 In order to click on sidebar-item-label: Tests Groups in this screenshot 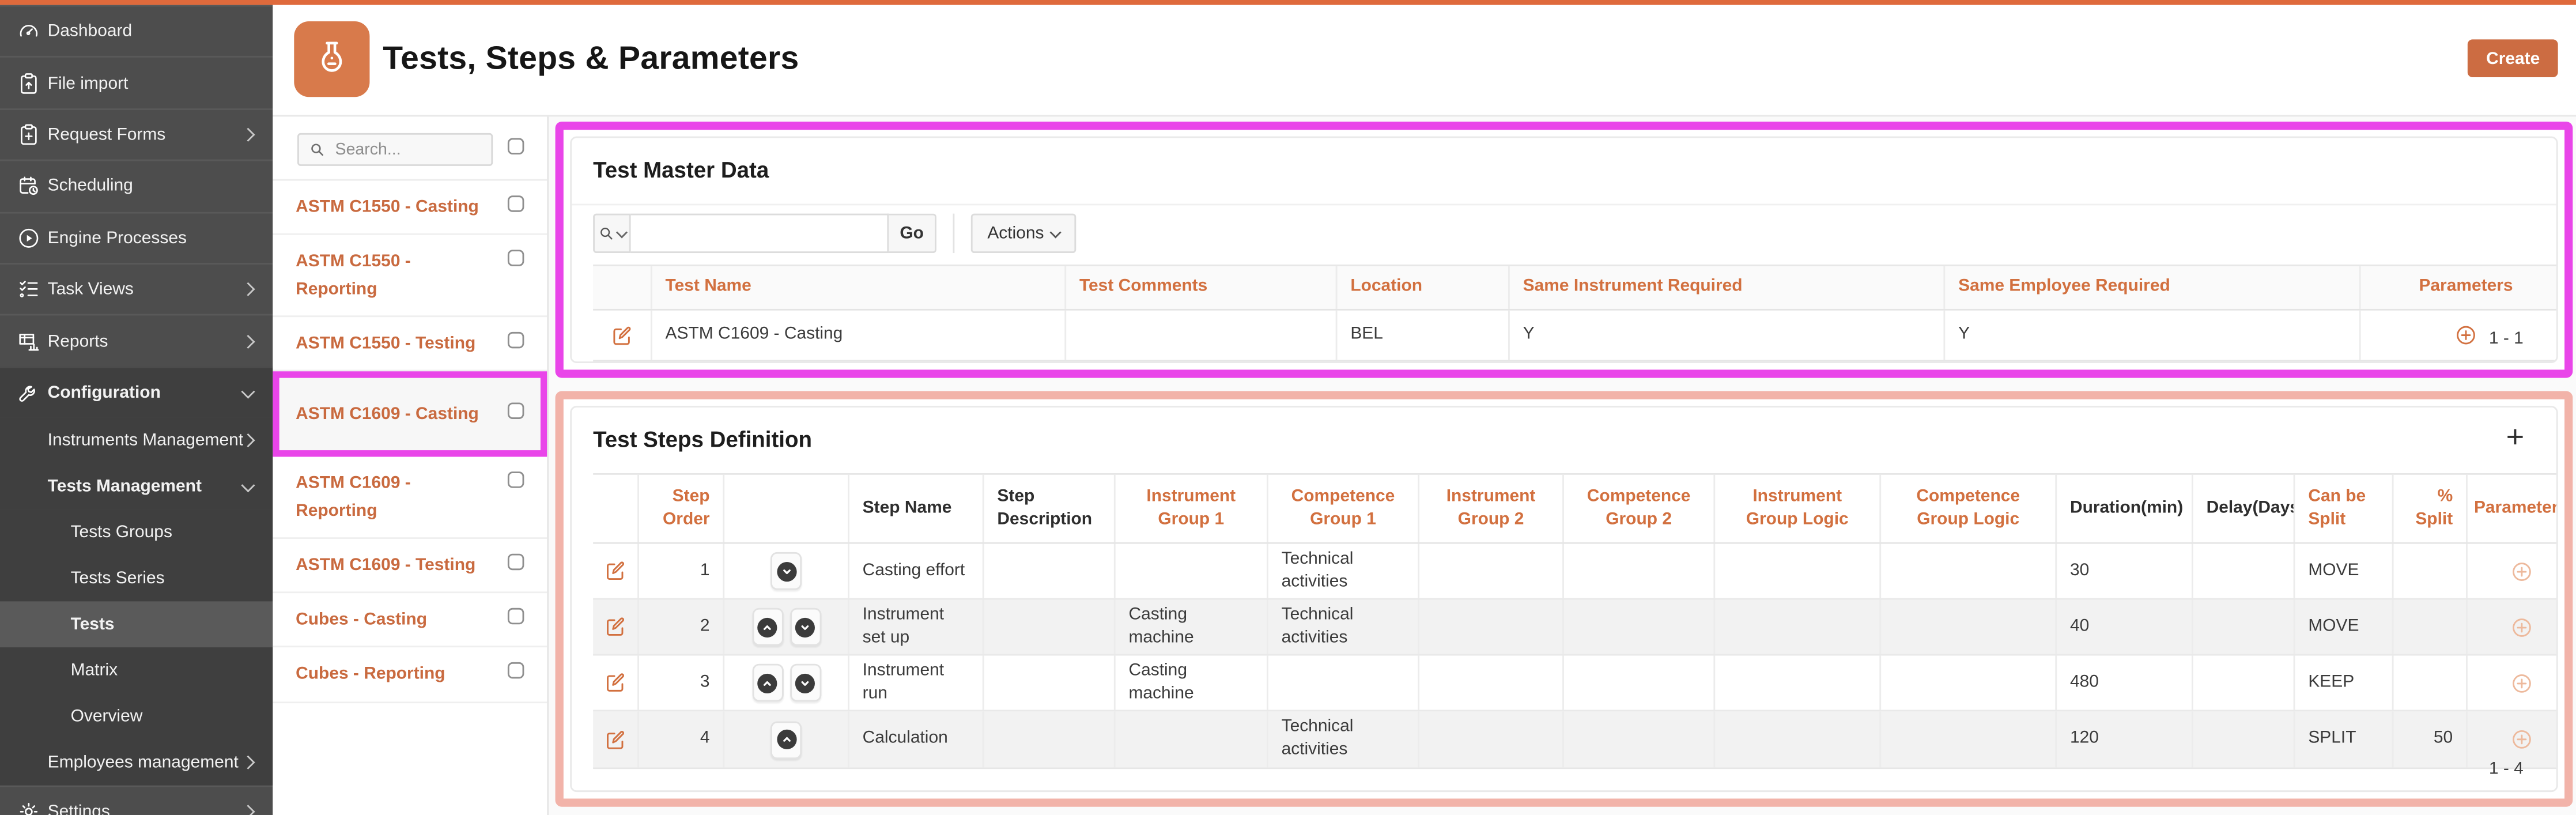, I will do `click(121, 532)`.